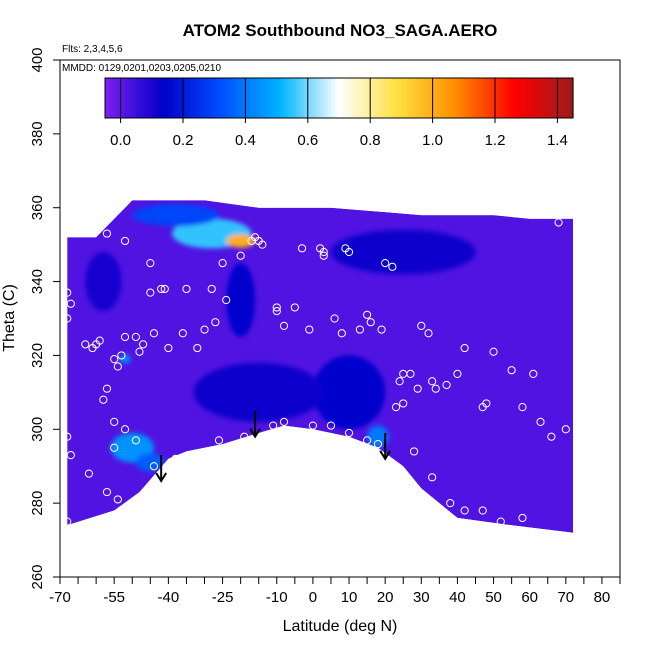  Describe the element at coordinates (169, 597) in the screenshot. I see `x-tick-label: -40` at that location.